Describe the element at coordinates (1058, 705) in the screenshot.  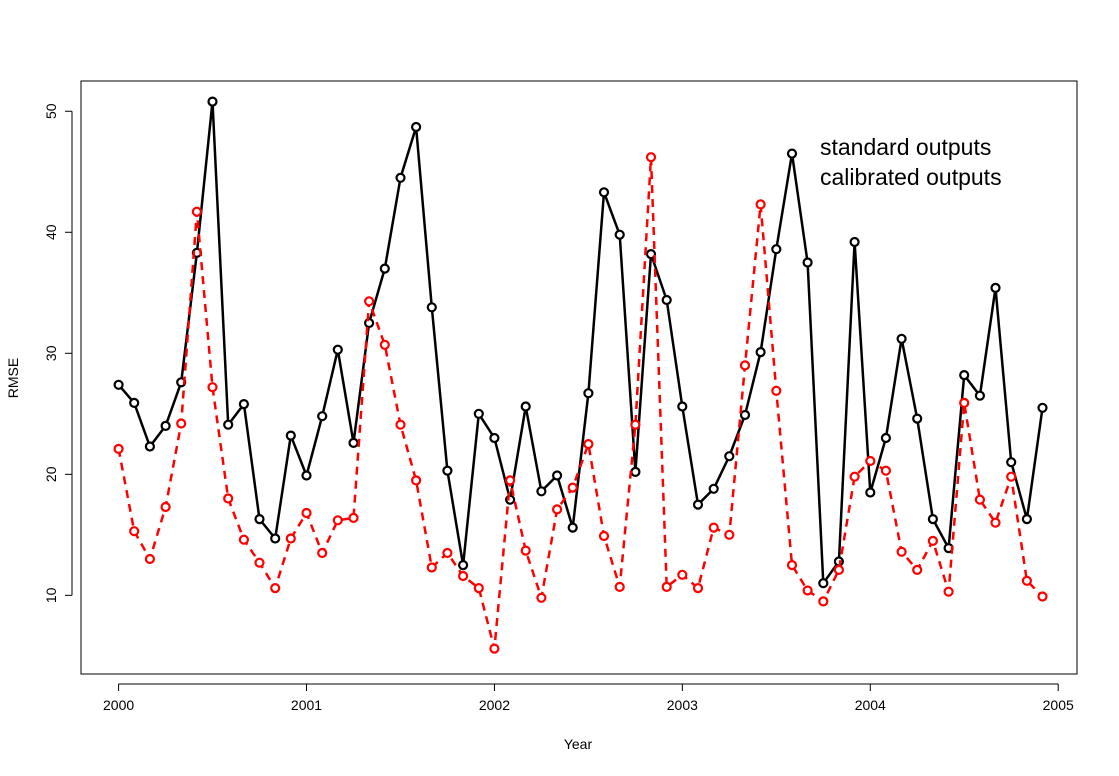
I see `x-tick-label: 2005` at that location.